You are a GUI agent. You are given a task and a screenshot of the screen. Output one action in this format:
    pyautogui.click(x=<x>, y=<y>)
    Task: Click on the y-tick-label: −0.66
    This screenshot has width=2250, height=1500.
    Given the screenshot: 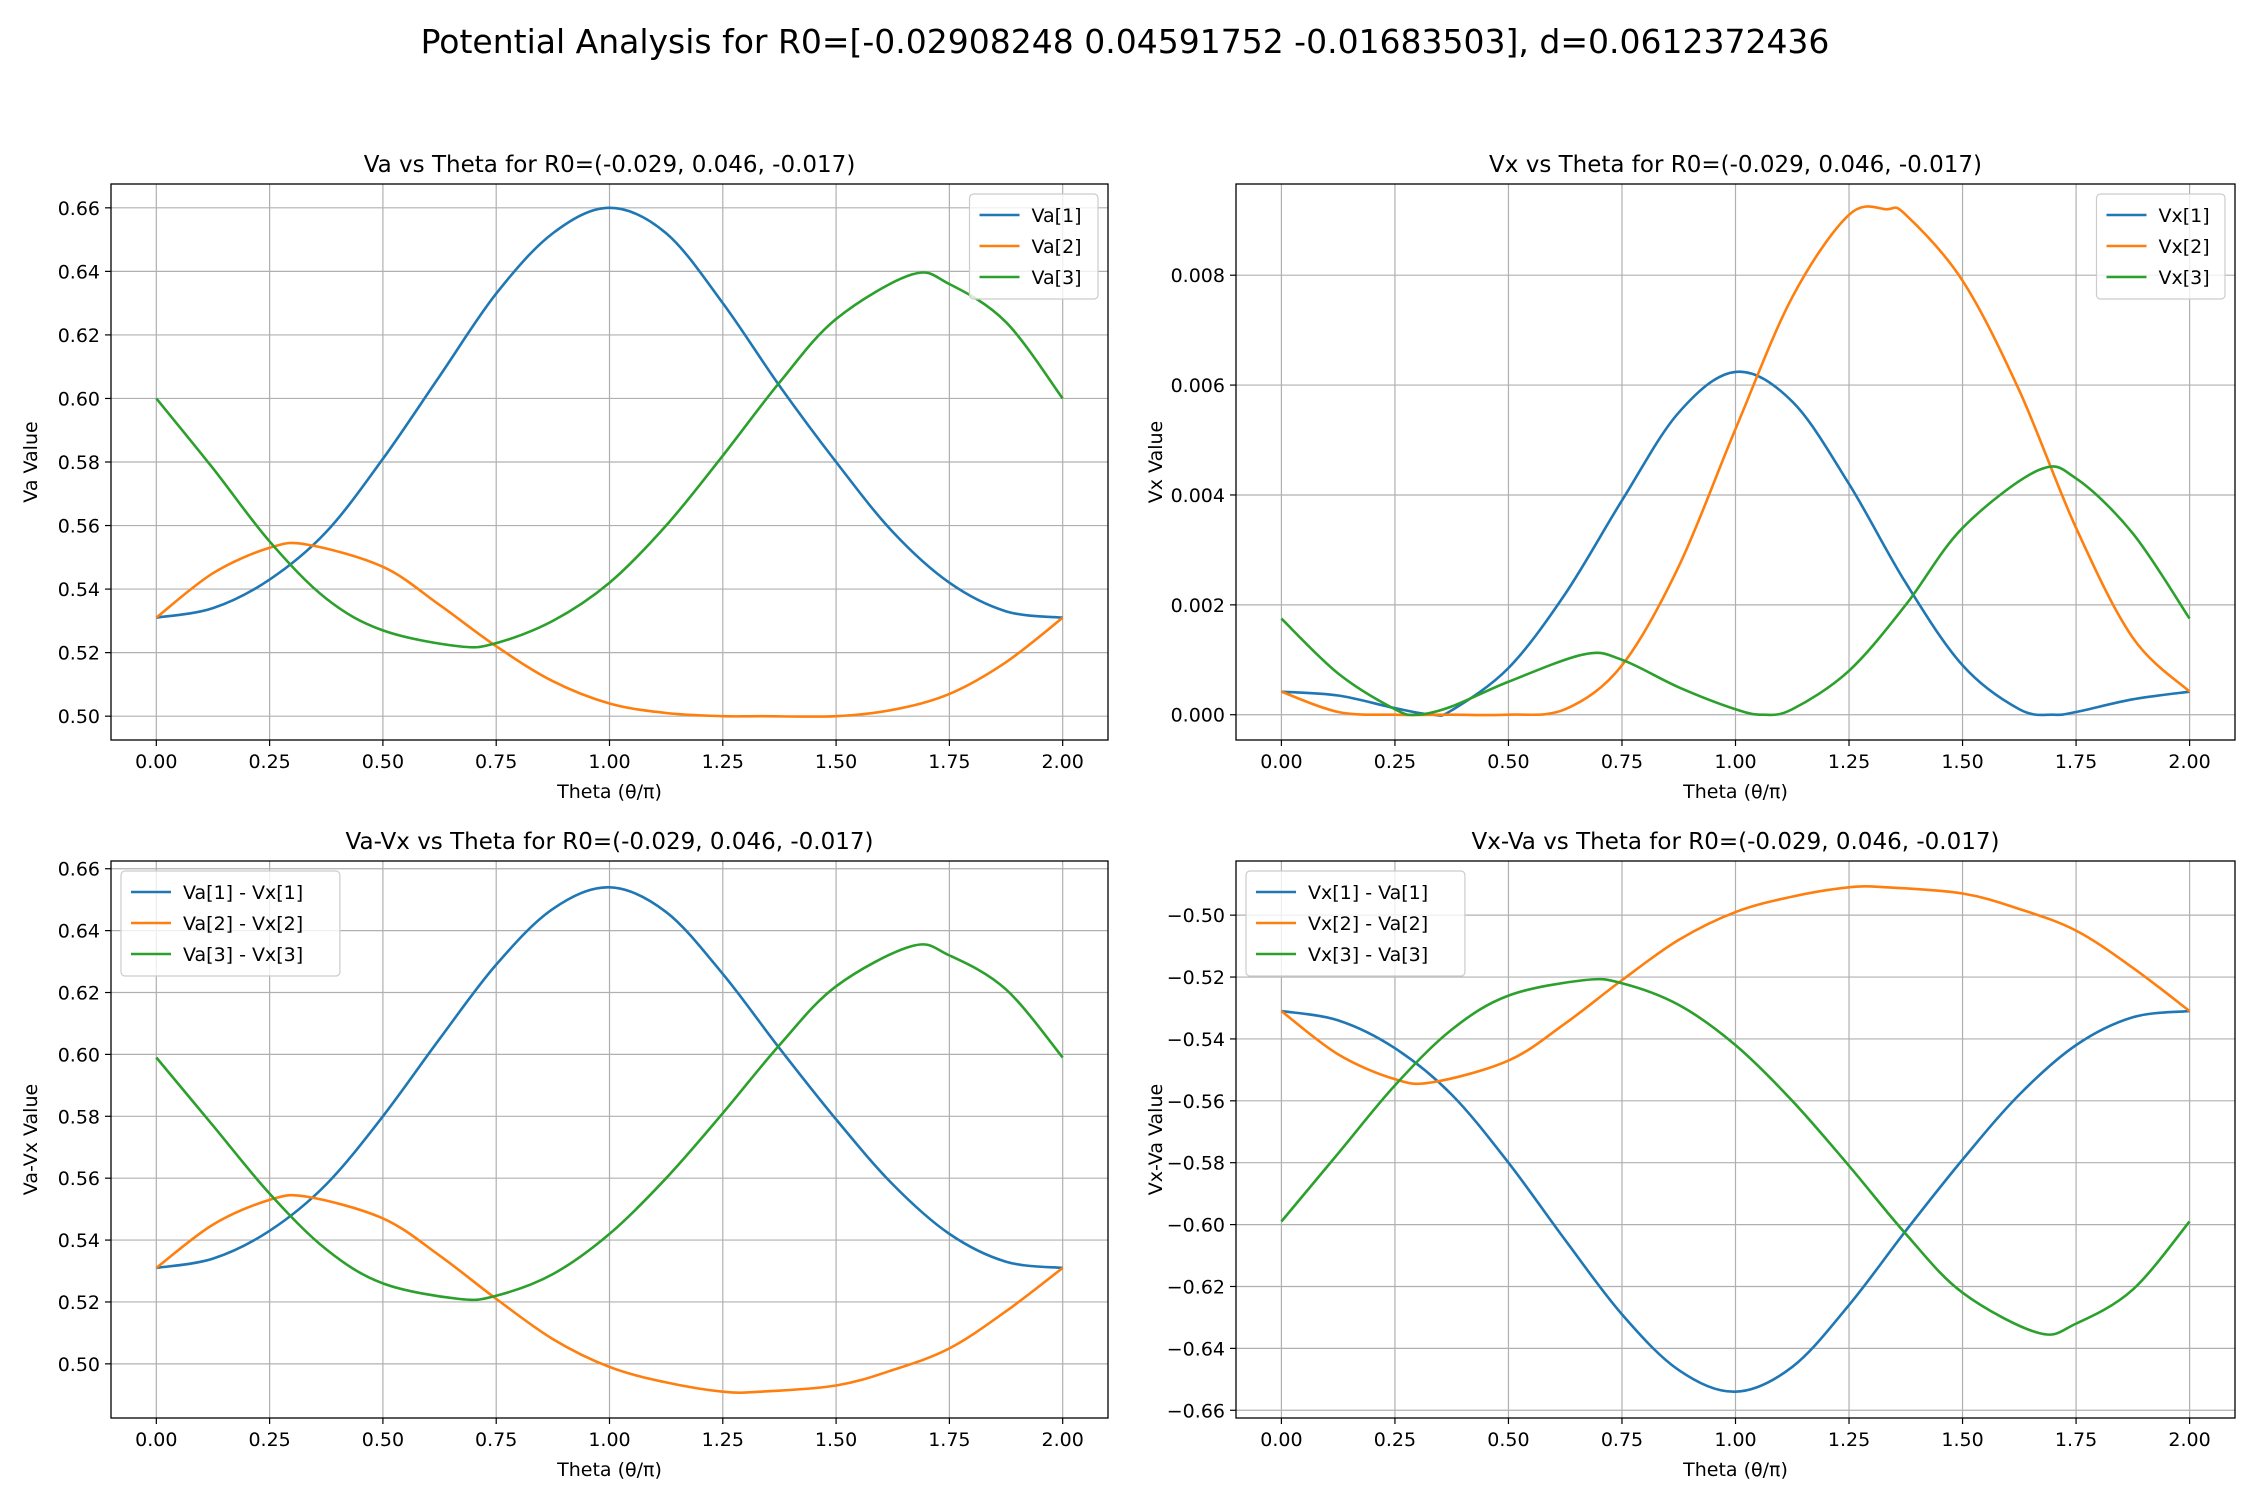 What is the action you would take?
    pyautogui.click(x=1196, y=1411)
    